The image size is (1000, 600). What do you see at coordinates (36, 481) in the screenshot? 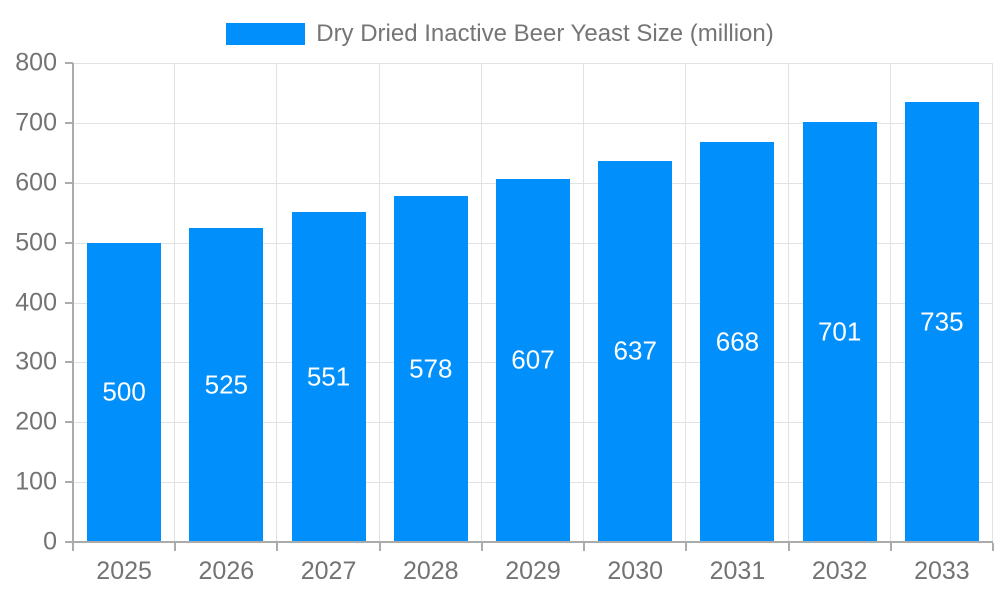
I see `y-tick-label: 100` at bounding box center [36, 481].